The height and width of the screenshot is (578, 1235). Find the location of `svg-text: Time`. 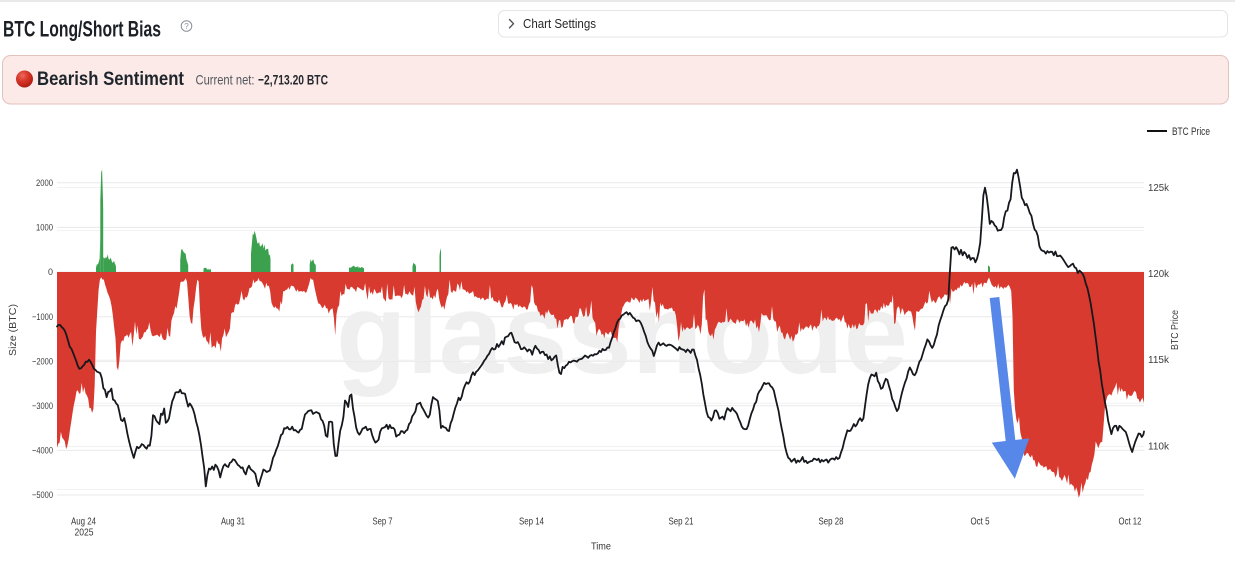

svg-text: Time is located at coordinates (601, 547).